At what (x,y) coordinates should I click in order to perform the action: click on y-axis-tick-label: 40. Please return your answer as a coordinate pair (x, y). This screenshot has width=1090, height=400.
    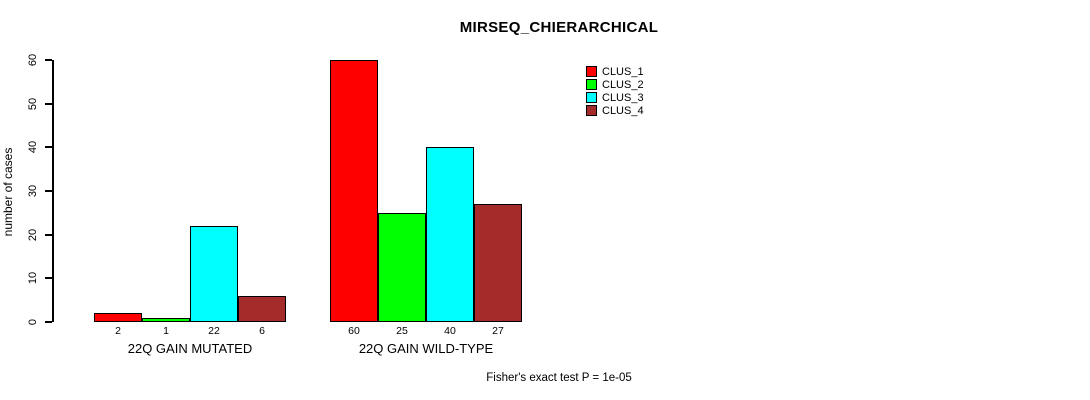
    Looking at the image, I should click on (33, 147).